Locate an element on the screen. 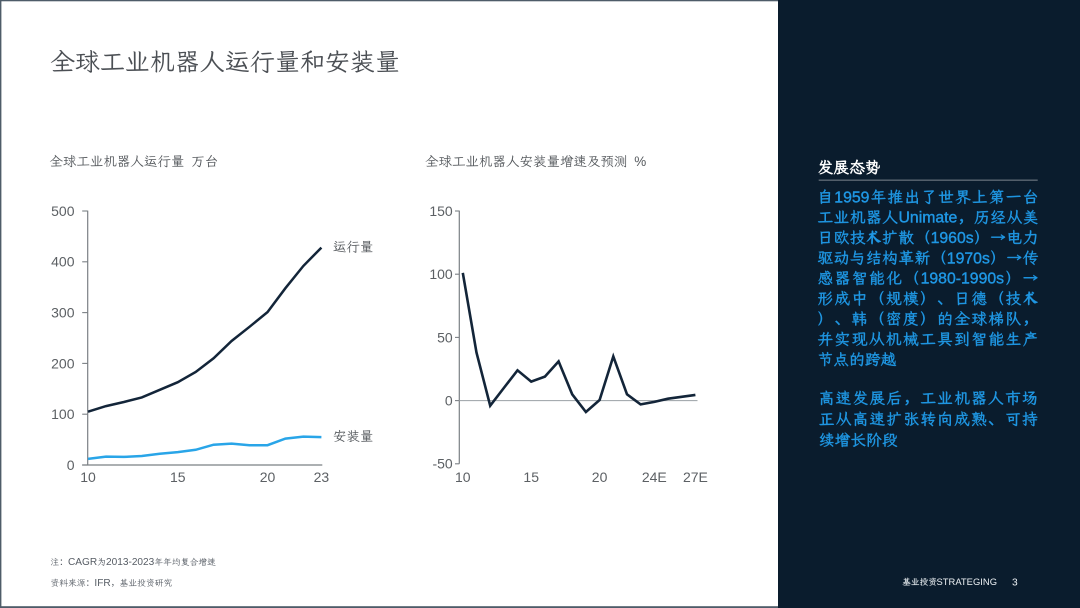 This screenshot has height=608, width=1080. svg-text: IFR is located at coordinates (102, 583).